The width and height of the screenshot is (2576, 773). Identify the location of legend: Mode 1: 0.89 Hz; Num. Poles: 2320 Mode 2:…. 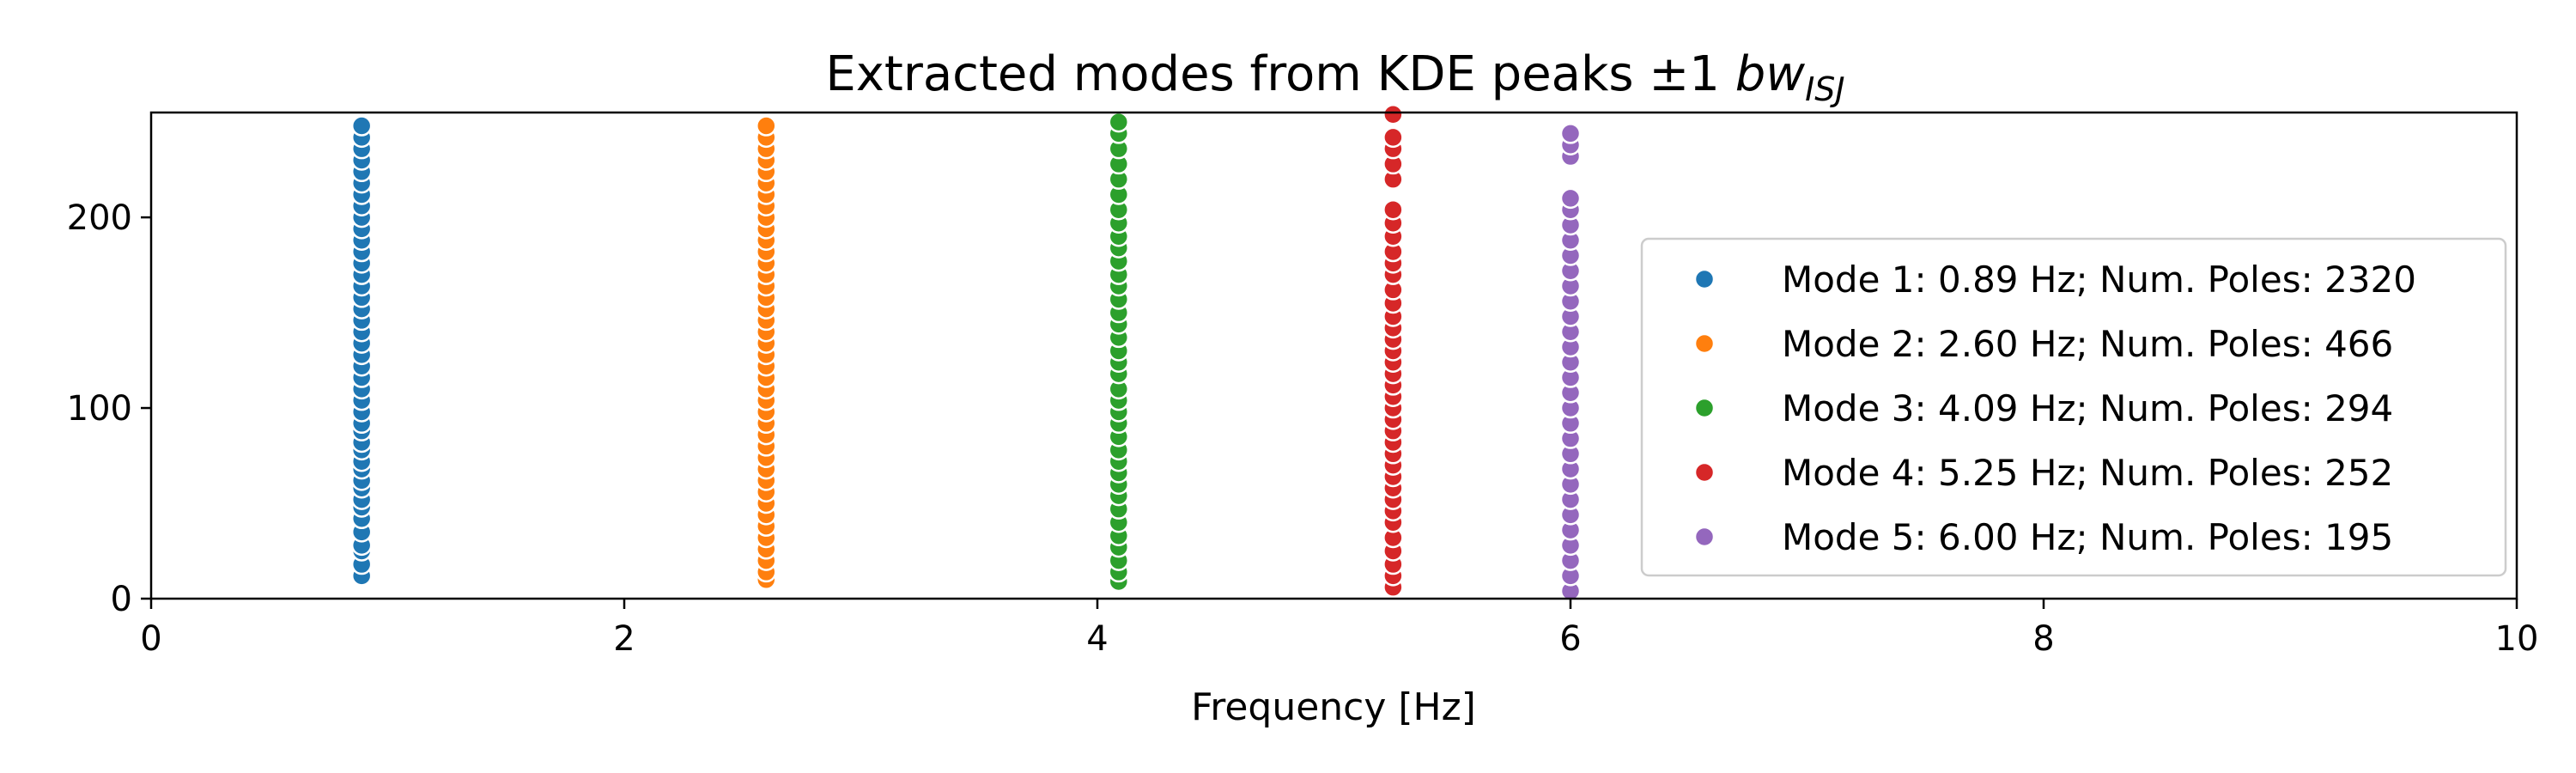
(2073, 407).